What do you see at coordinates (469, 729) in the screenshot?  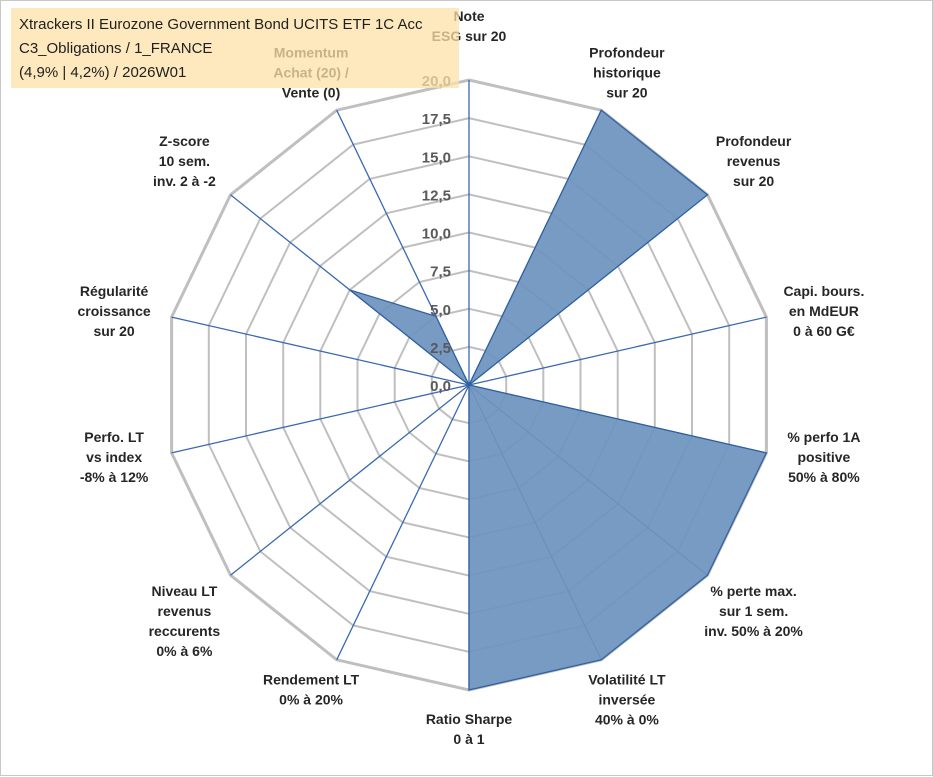 I see `axis-label-7: Ratio Sharpe 0 à 1` at bounding box center [469, 729].